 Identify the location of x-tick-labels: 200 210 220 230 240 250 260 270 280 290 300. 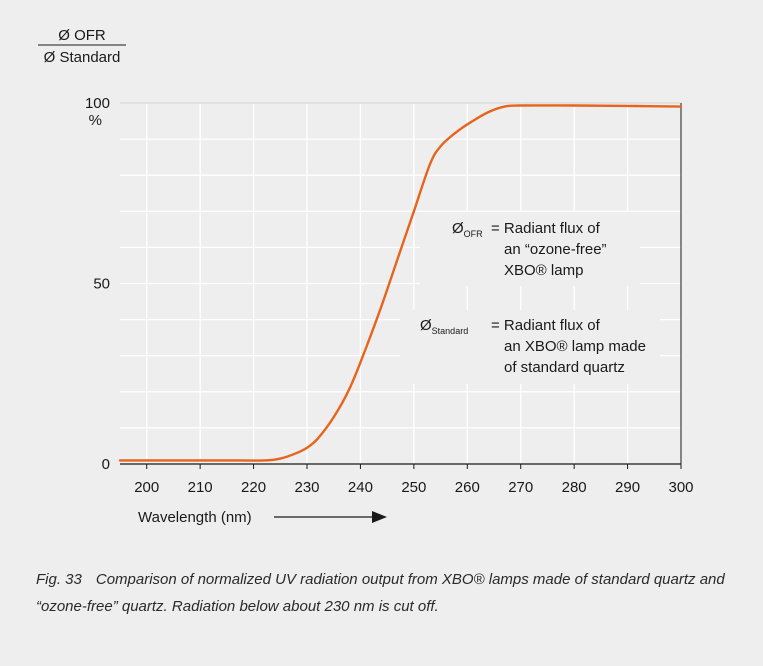
(414, 480).